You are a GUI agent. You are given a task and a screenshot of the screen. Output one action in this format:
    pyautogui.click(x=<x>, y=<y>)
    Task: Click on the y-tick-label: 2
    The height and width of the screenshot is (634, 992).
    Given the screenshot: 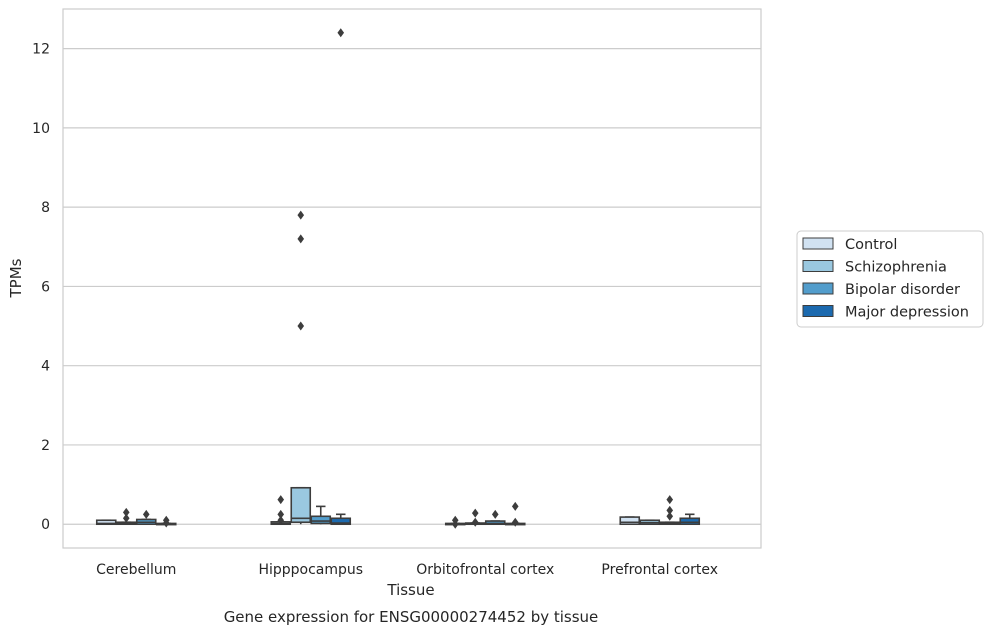 What is the action you would take?
    pyautogui.click(x=45, y=446)
    